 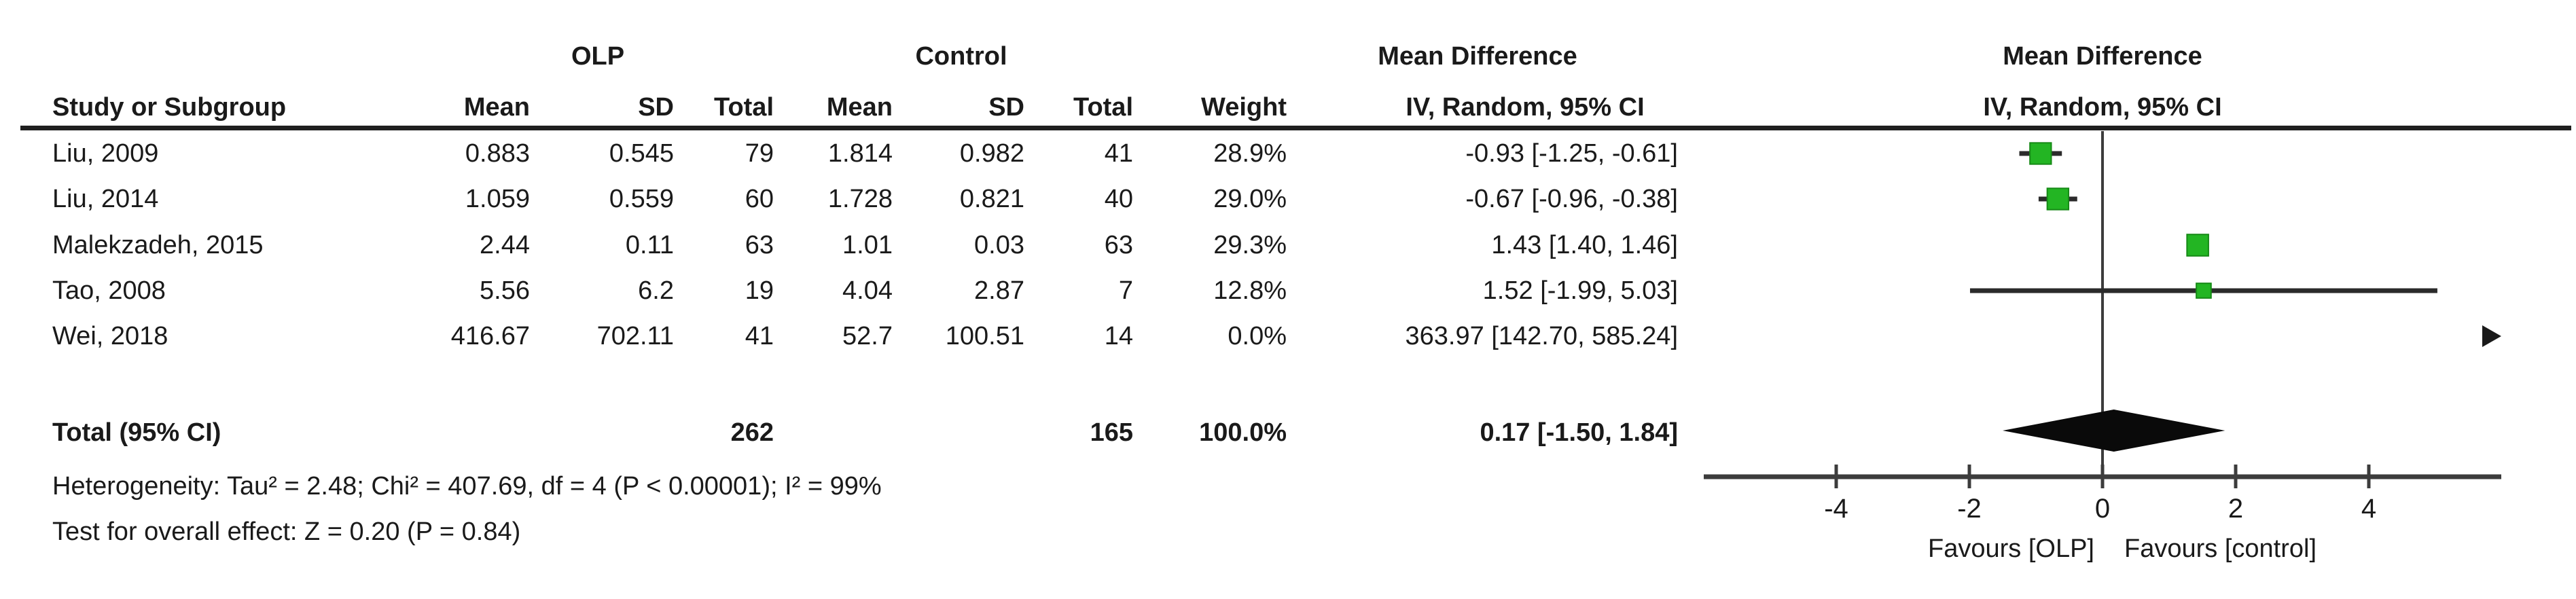 I want to click on tick-label: 0, so click(x=2102, y=509).